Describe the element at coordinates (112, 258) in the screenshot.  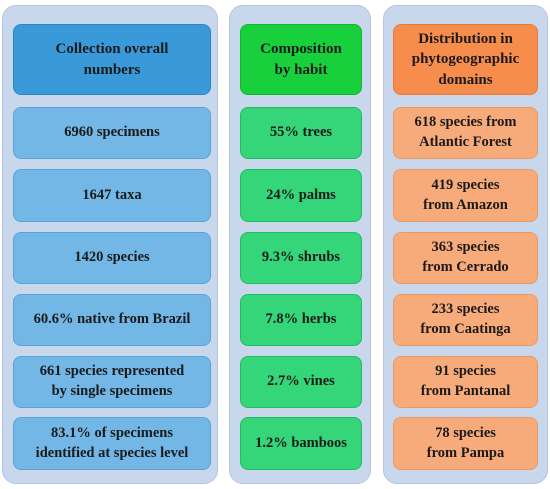
I see `collection-item-species: 1420 species` at that location.